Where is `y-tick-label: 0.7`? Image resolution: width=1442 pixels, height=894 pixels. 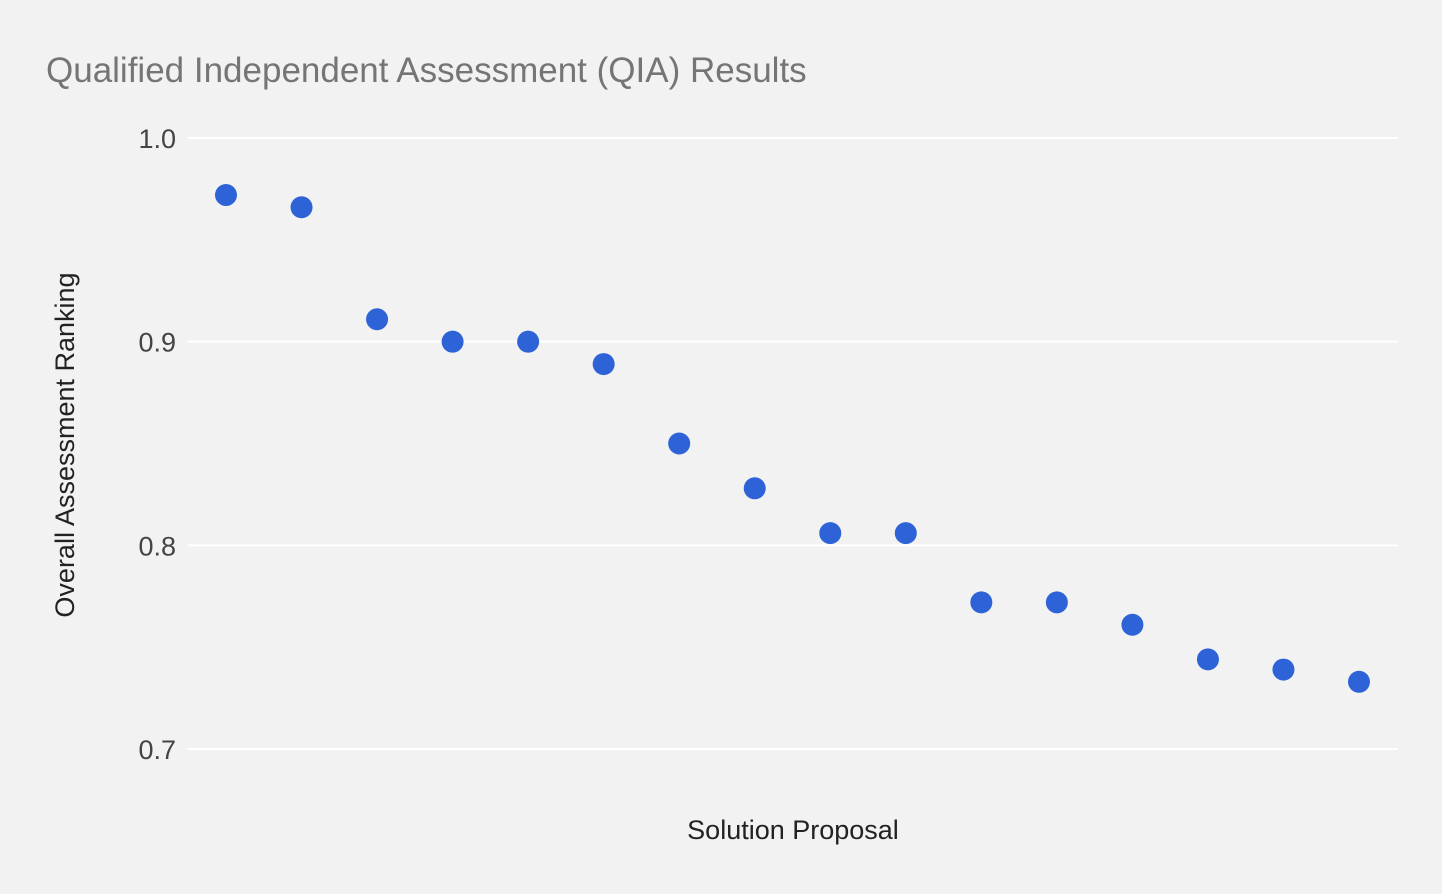 y-tick-label: 0.7 is located at coordinates (157, 750).